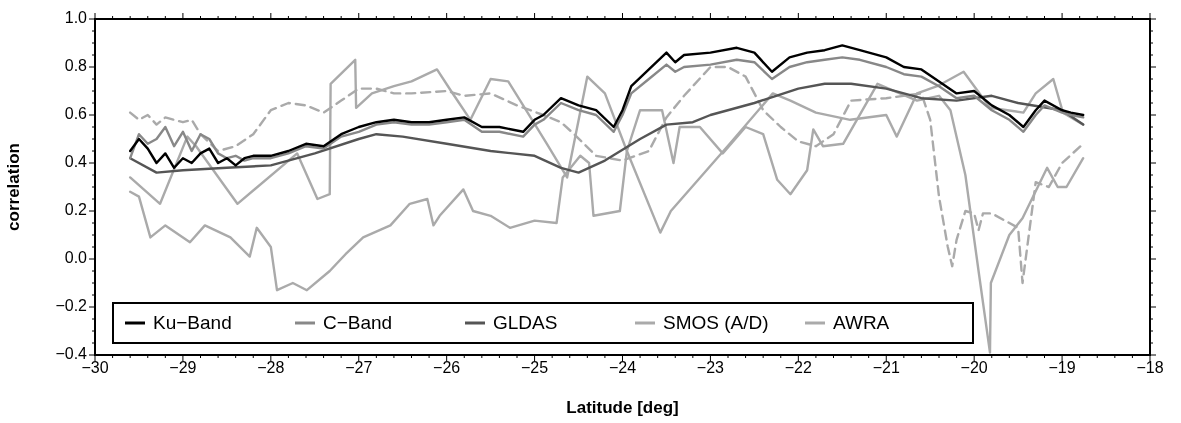 The image size is (1181, 423). Describe the element at coordinates (974, 368) in the screenshot. I see `x-tick-label: −20` at that location.